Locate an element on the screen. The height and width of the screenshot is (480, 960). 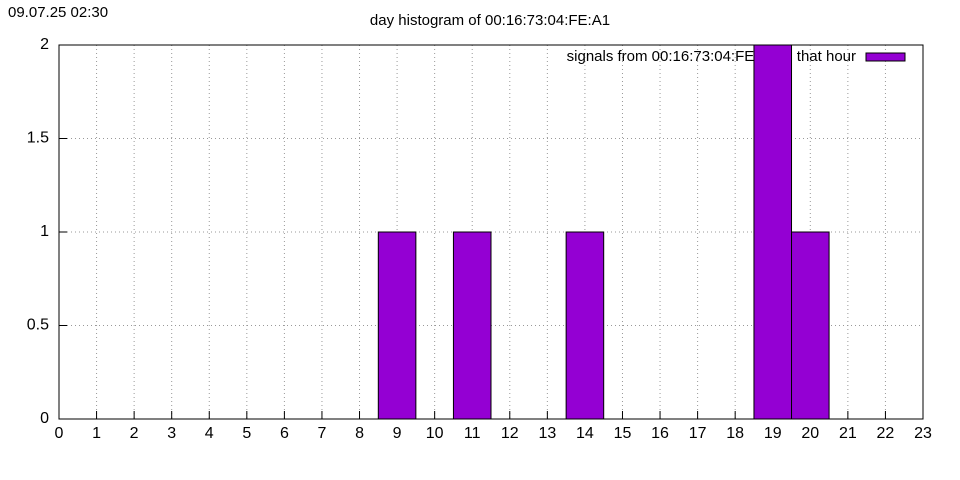
x-tick-label: 18 is located at coordinates (735, 433).